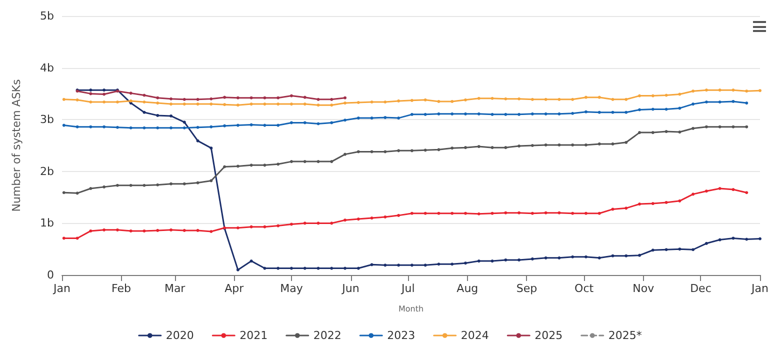  What do you see at coordinates (527, 288) in the screenshot?
I see `x-tick-label: Sep` at bounding box center [527, 288].